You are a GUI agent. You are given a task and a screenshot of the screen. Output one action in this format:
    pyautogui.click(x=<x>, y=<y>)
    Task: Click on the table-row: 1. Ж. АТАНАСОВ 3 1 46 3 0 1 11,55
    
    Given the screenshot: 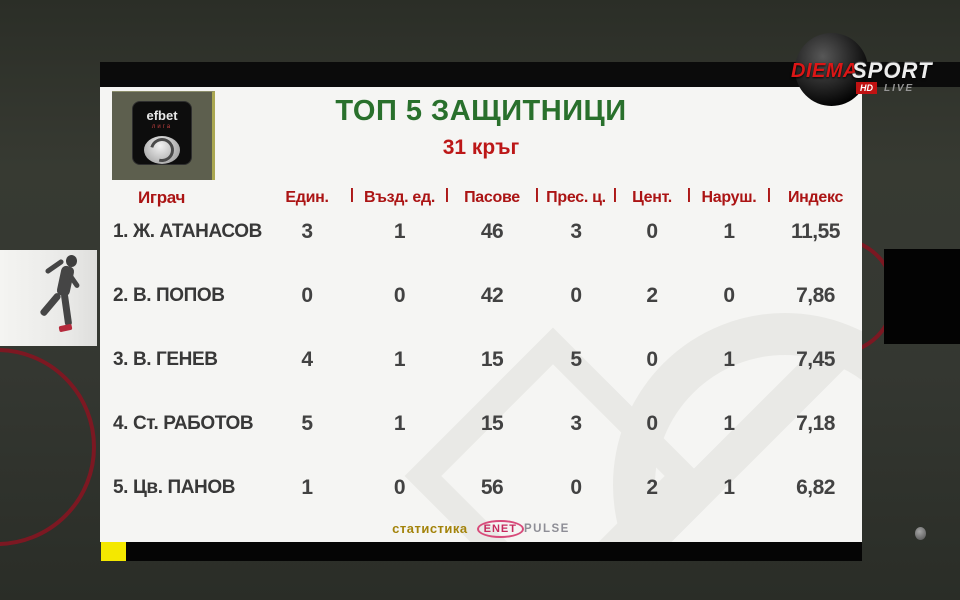 What is the action you would take?
    pyautogui.click(x=481, y=230)
    